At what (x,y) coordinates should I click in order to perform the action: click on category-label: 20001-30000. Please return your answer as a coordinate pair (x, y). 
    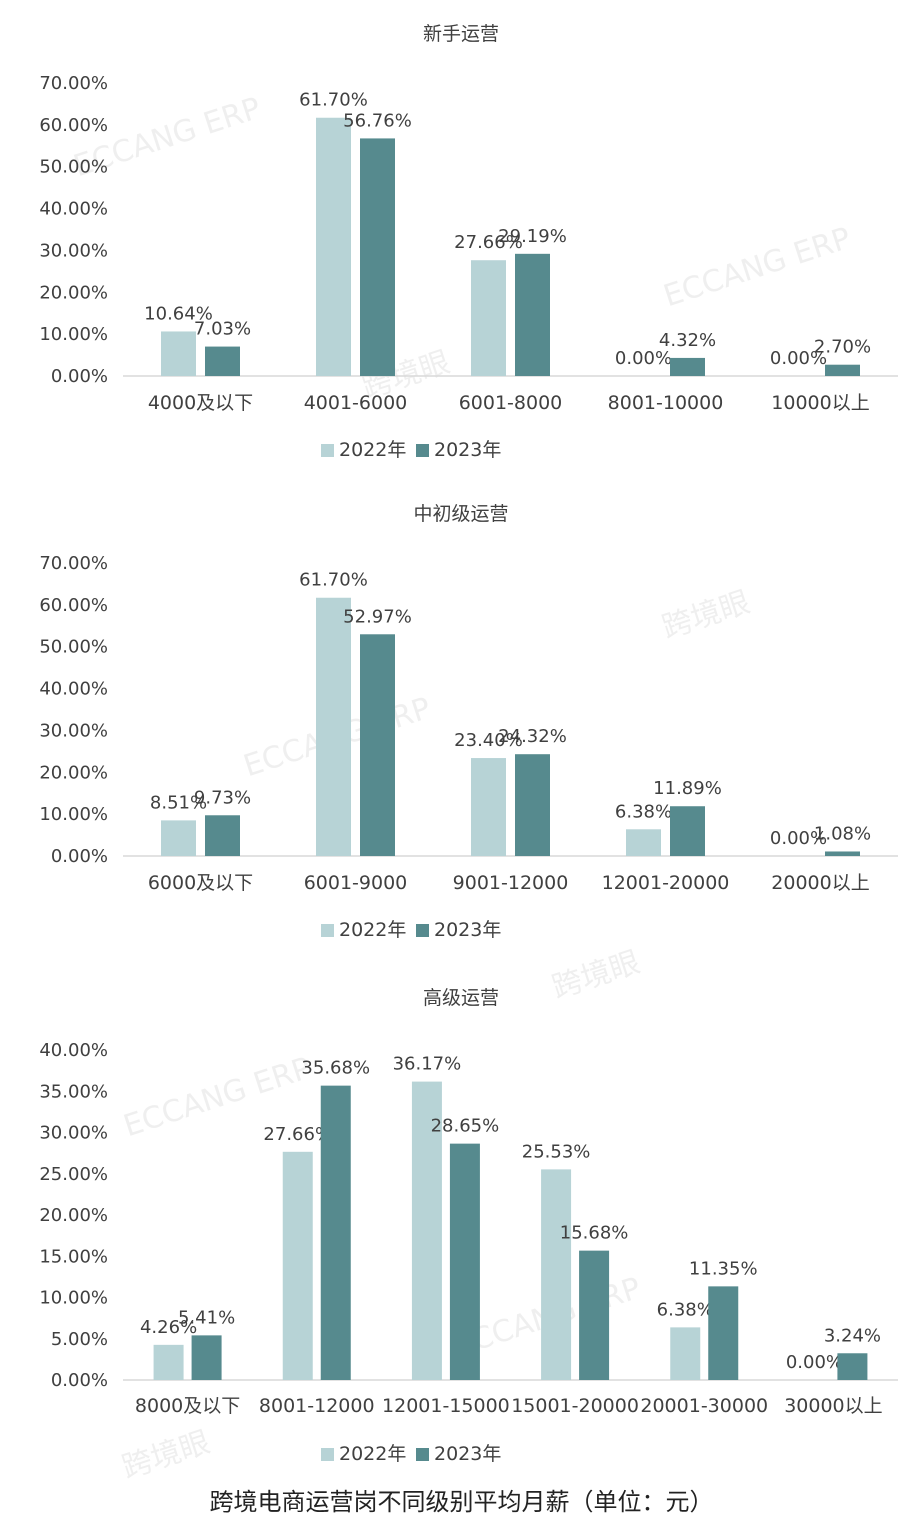
    Looking at the image, I should click on (704, 1406).